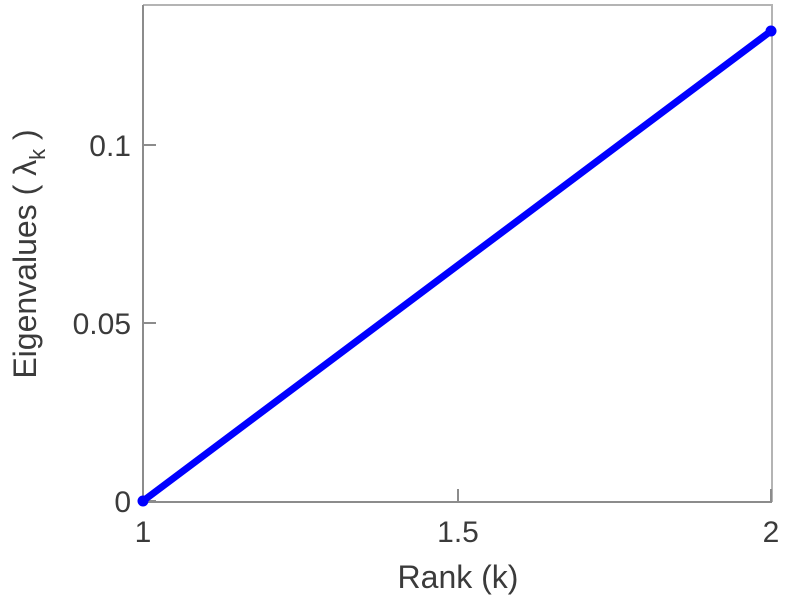 The width and height of the screenshot is (786, 600). What do you see at coordinates (25, 139) in the screenshot?
I see `y-axis-title-suffix: )` at bounding box center [25, 139].